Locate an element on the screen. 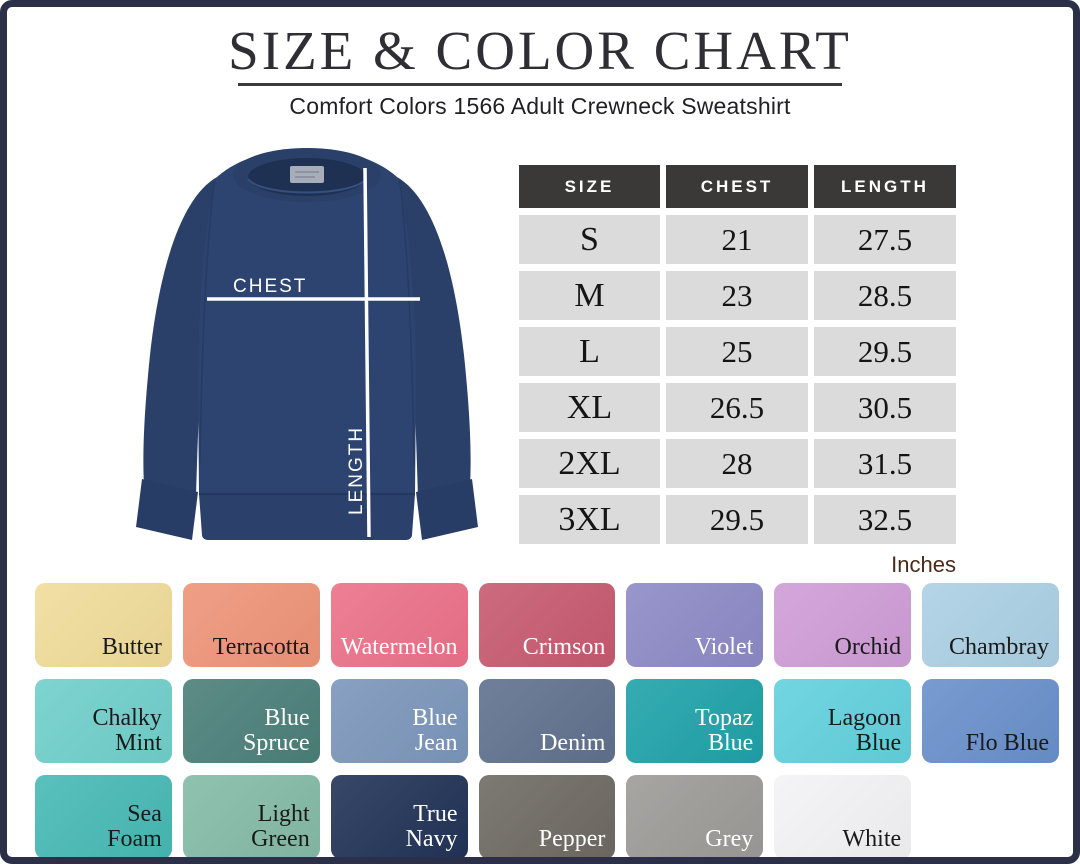 The height and width of the screenshot is (864, 1080). color-swatch-lagoon-blue: Lagoon Blue is located at coordinates (843, 721).